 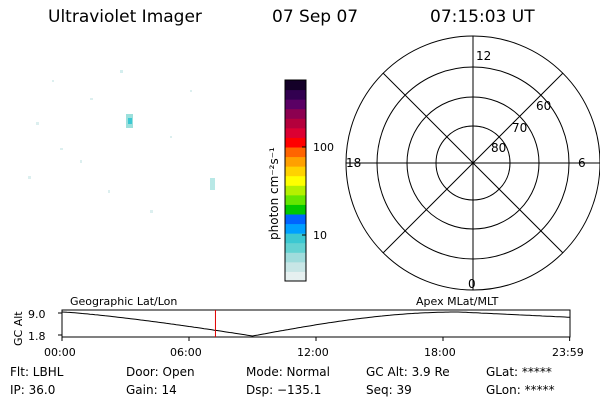 What do you see at coordinates (323, 147) in the screenshot?
I see `colorbar-tick-label-100: 100` at bounding box center [323, 147].